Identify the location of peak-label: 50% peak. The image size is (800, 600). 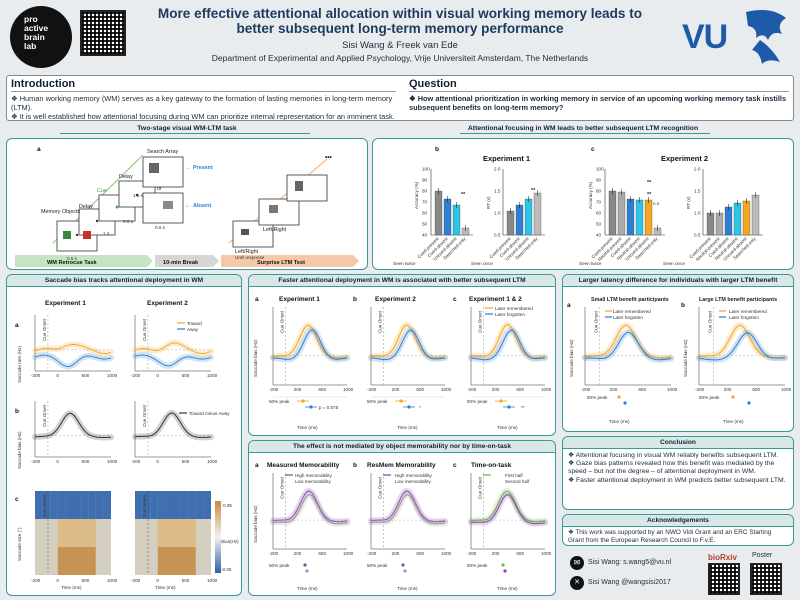
(477, 565).